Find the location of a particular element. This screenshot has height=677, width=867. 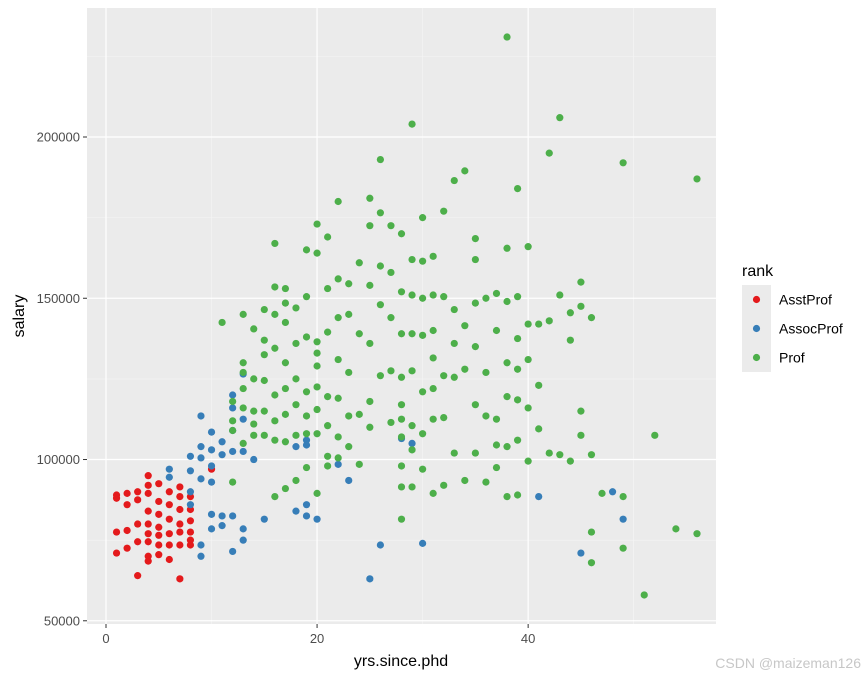

y-tick-label: 150000 is located at coordinates (58, 298).